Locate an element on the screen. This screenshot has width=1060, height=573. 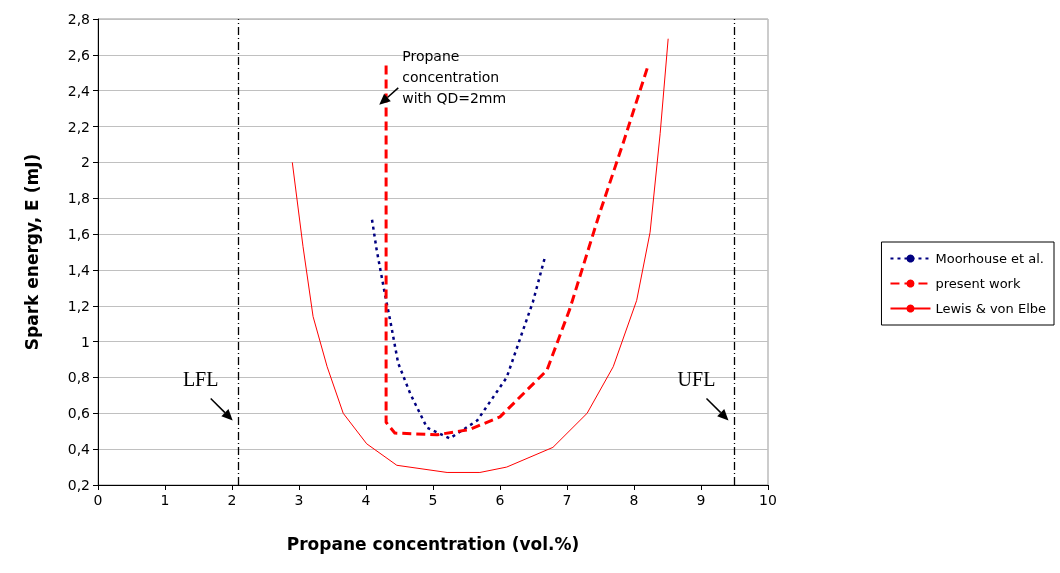
x-tick-label: 6 is located at coordinates (500, 500).